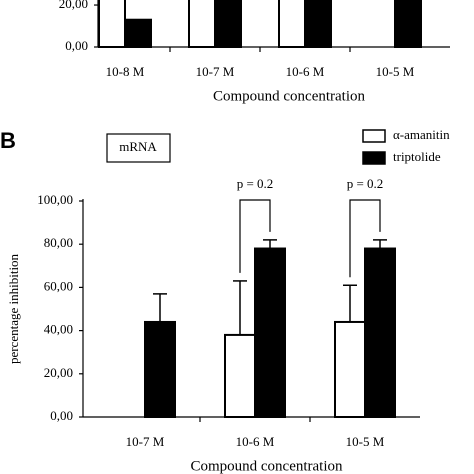  I want to click on y-tick-label: 80,00, so click(58, 242).